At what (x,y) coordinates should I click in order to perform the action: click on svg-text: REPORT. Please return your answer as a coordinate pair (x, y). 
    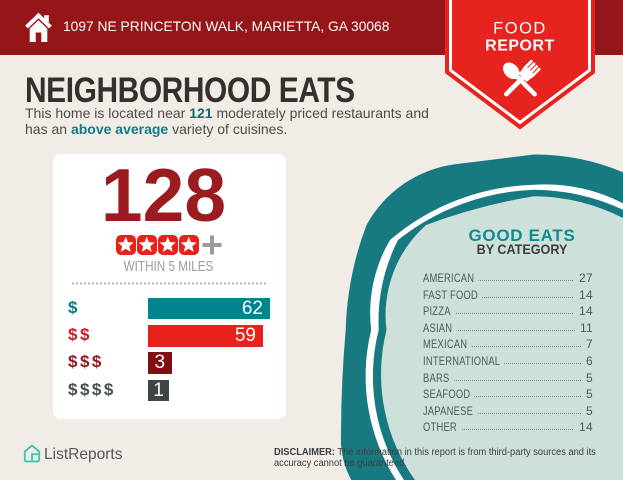
    Looking at the image, I should click on (520, 46).